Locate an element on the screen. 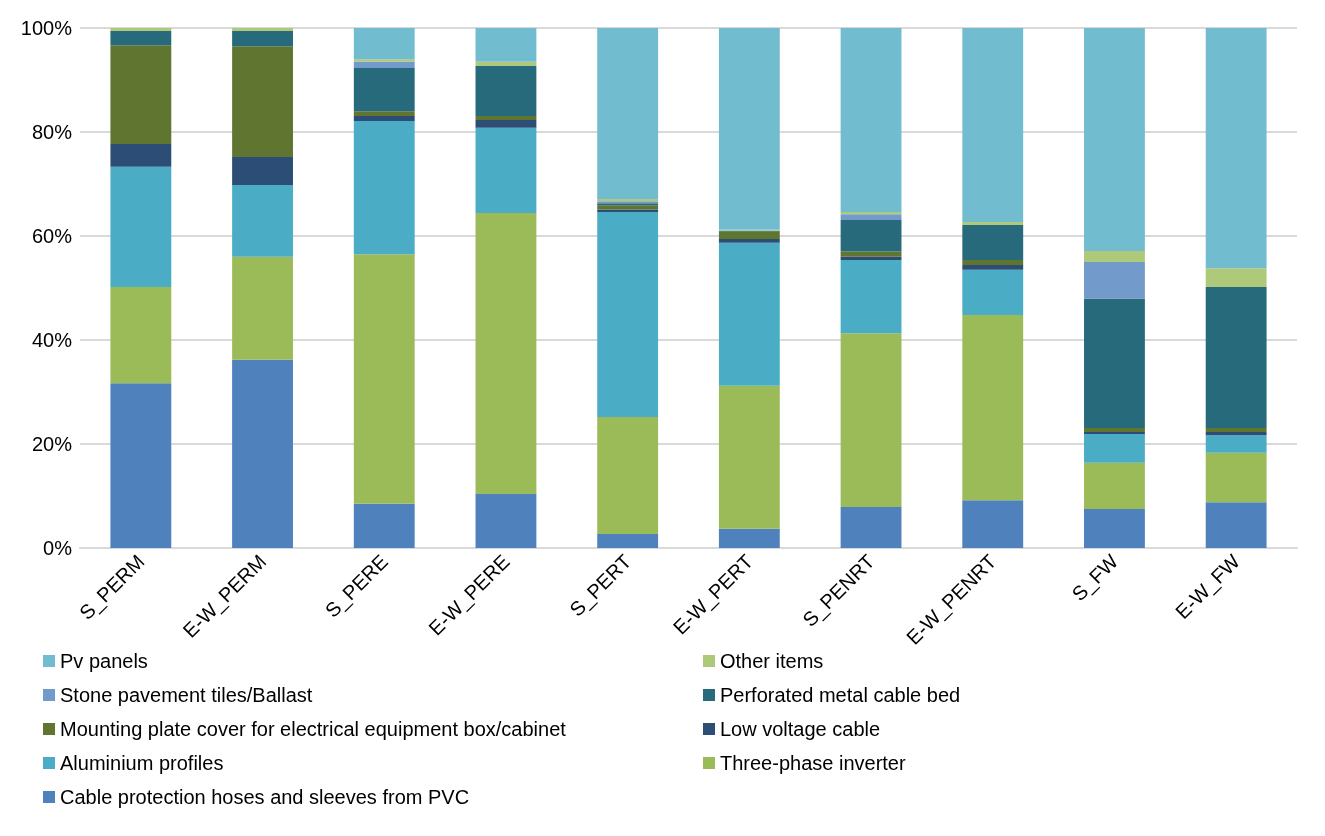  y-tick-label: 40% is located at coordinates (52, 340).